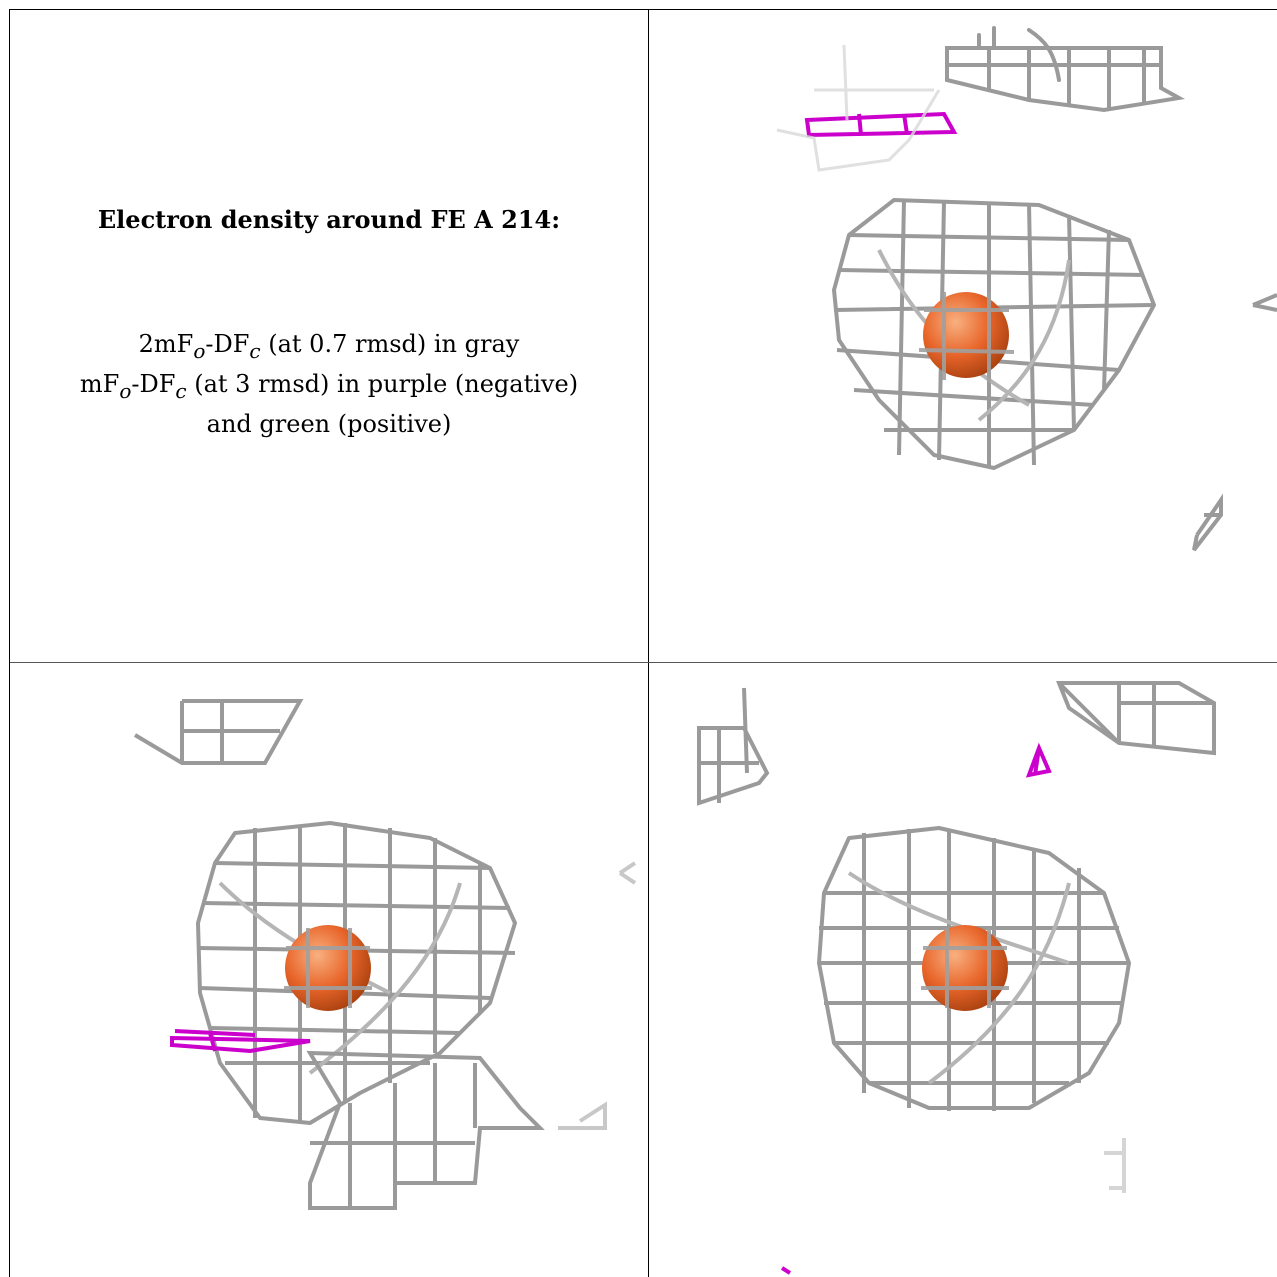 The width and height of the screenshot is (1277, 1277). Describe the element at coordinates (329, 219) in the screenshot. I see `legend-title: Electron density around FE A 214:` at that location.